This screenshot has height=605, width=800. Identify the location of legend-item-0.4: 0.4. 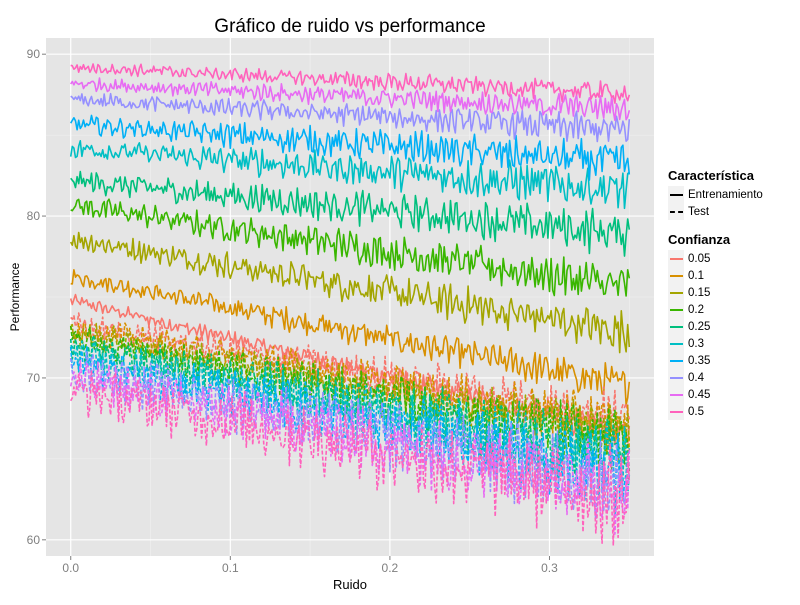
(731, 377).